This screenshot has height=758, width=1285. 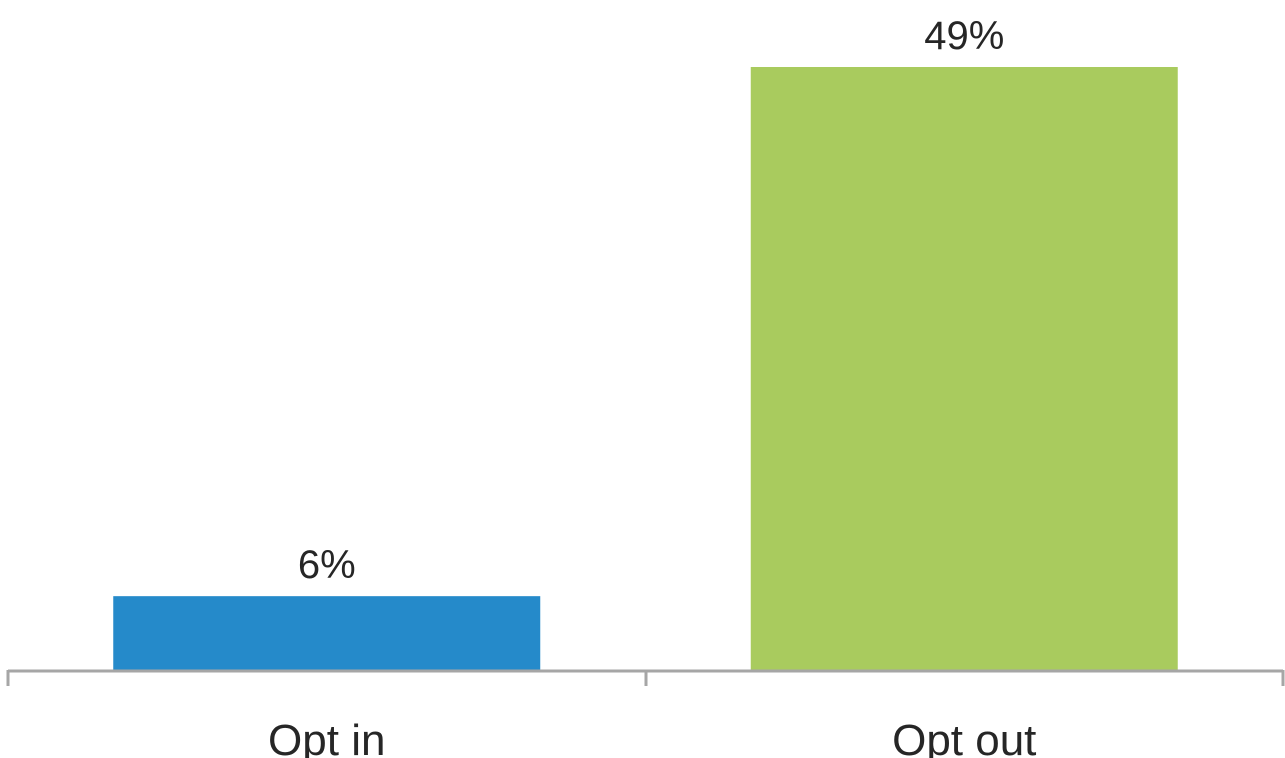 What do you see at coordinates (964, 36) in the screenshot?
I see `data-label-opt-out: 49%` at bounding box center [964, 36].